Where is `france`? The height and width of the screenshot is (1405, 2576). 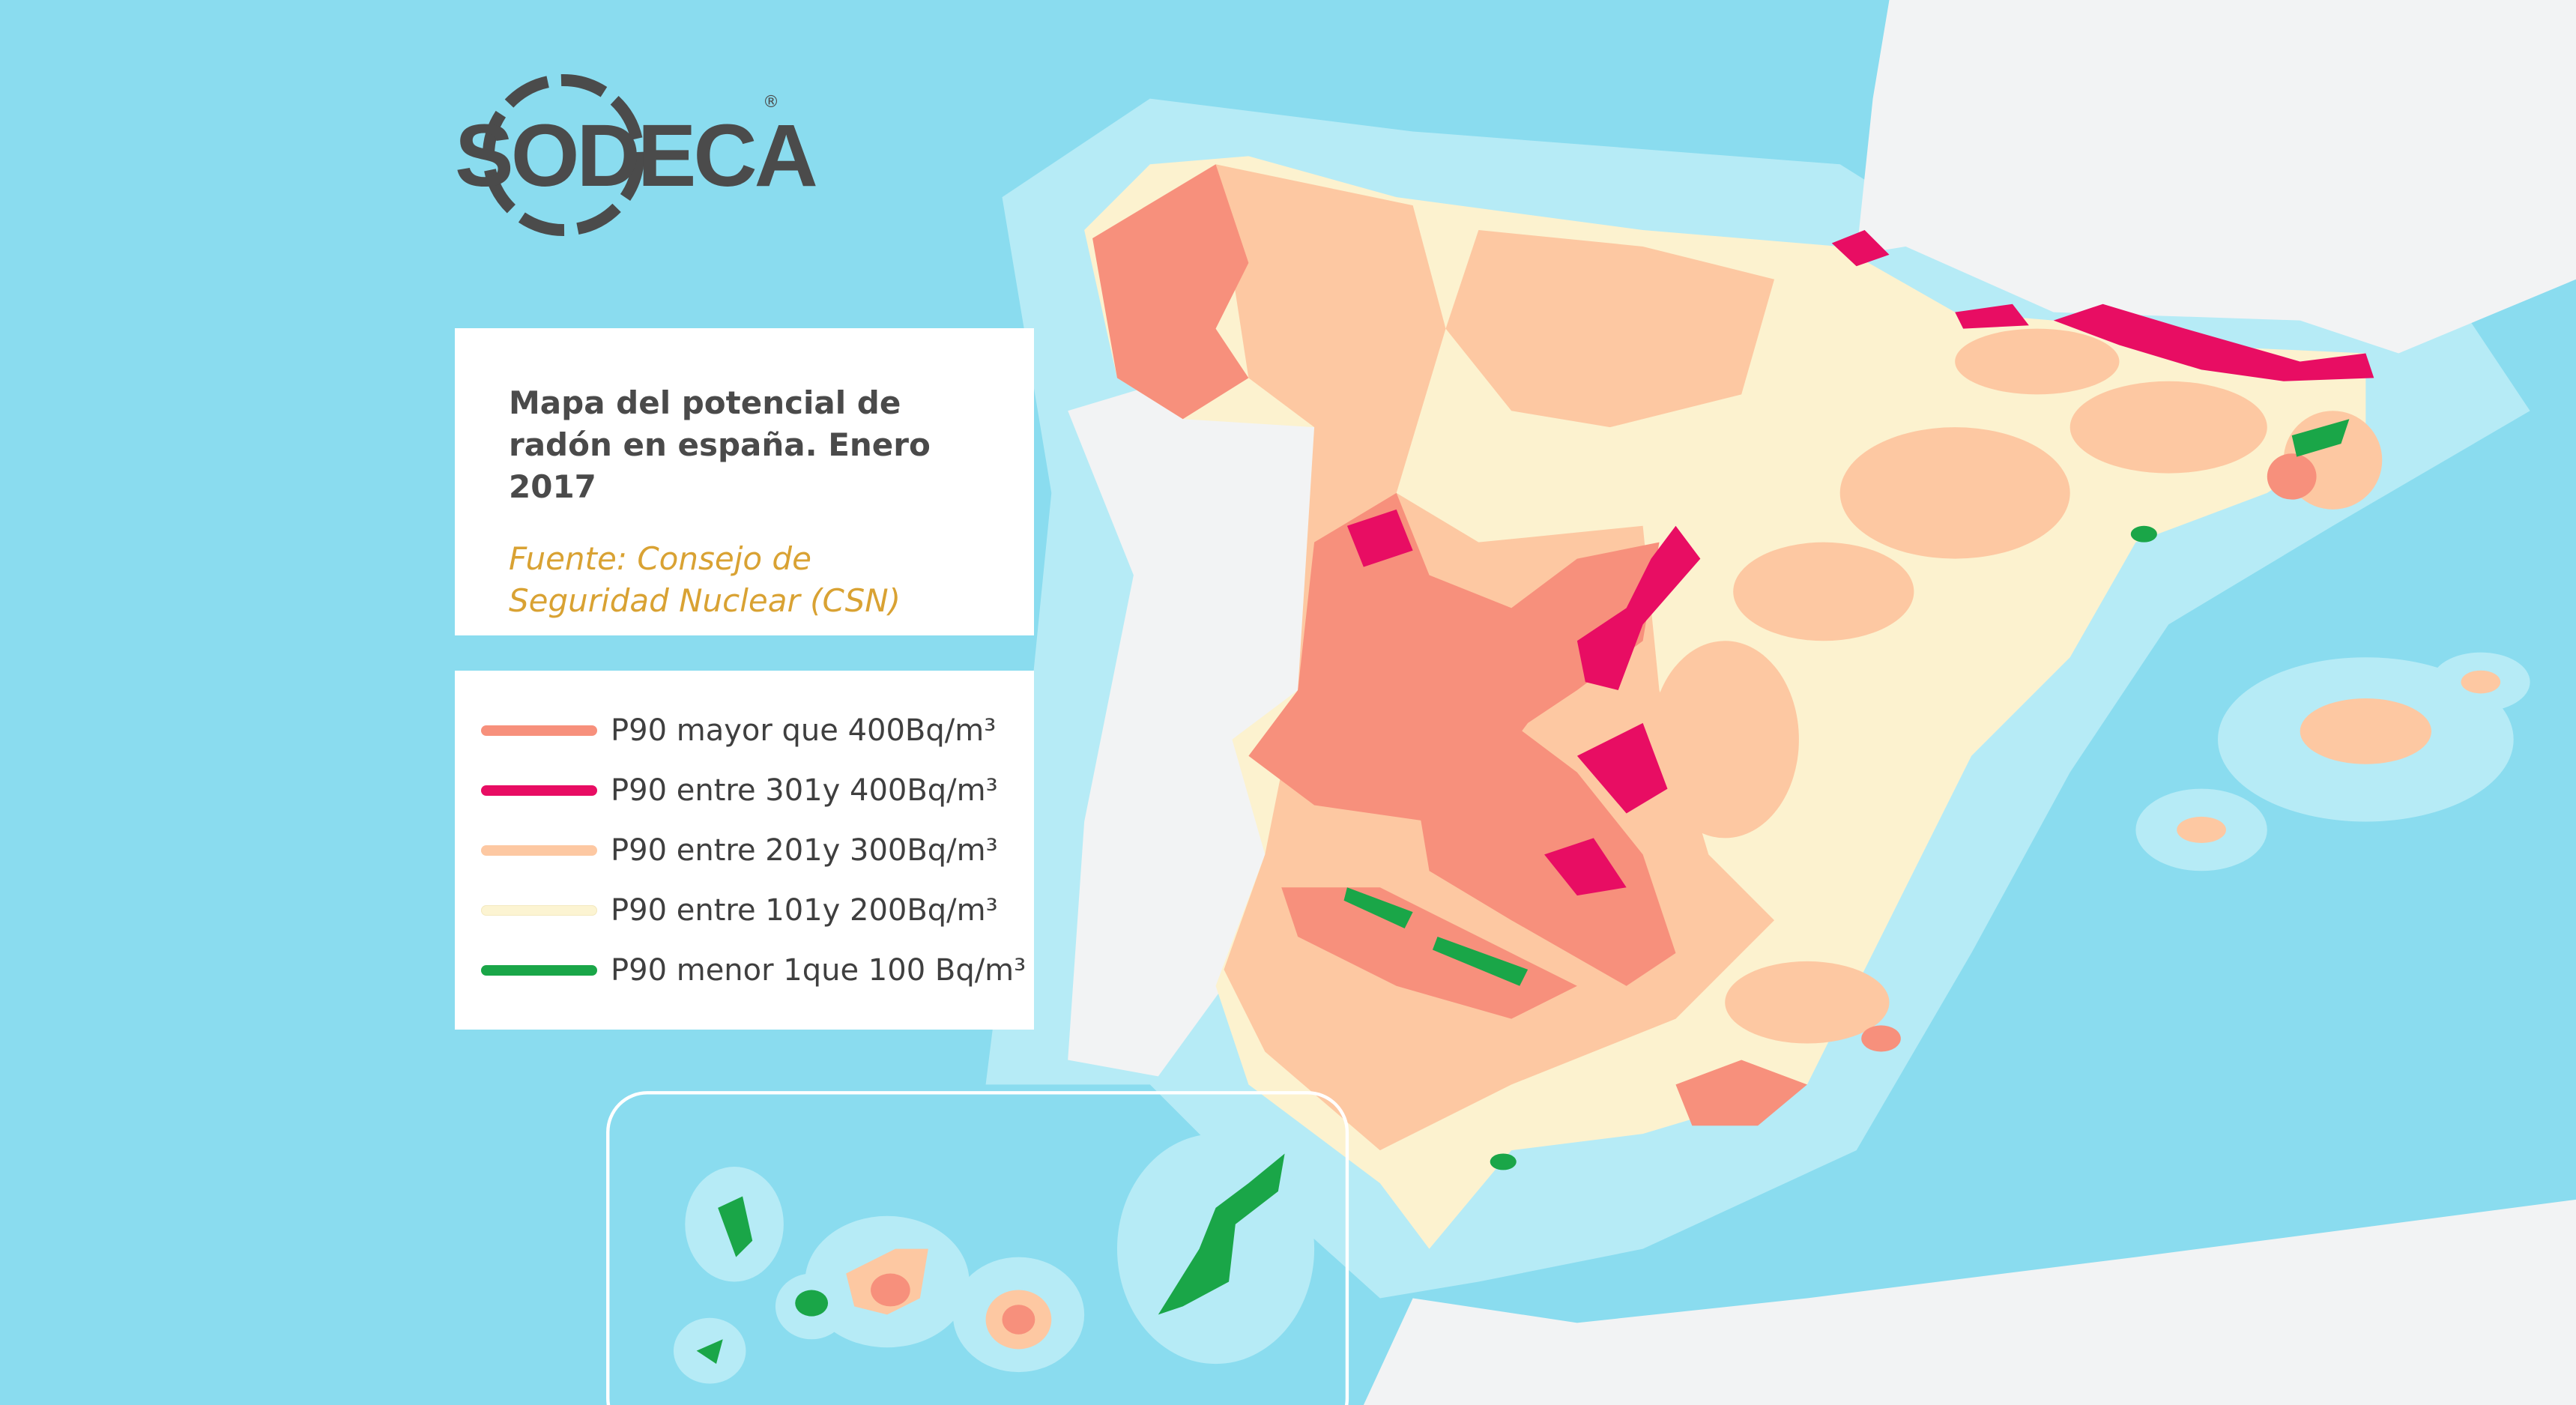 france is located at coordinates (2216, 177).